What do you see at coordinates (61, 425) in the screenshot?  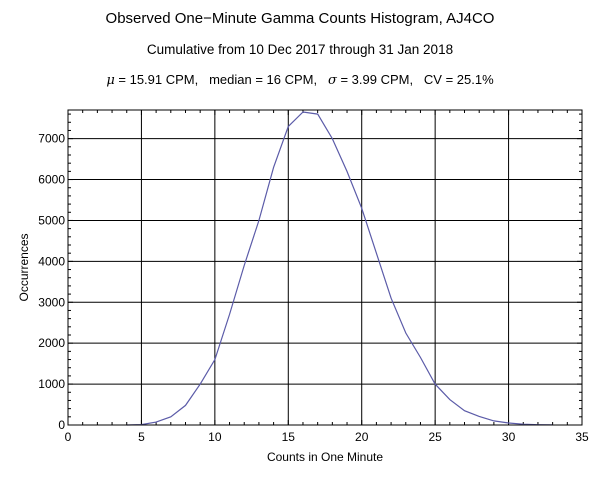 I see `y-tick-label: 0` at bounding box center [61, 425].